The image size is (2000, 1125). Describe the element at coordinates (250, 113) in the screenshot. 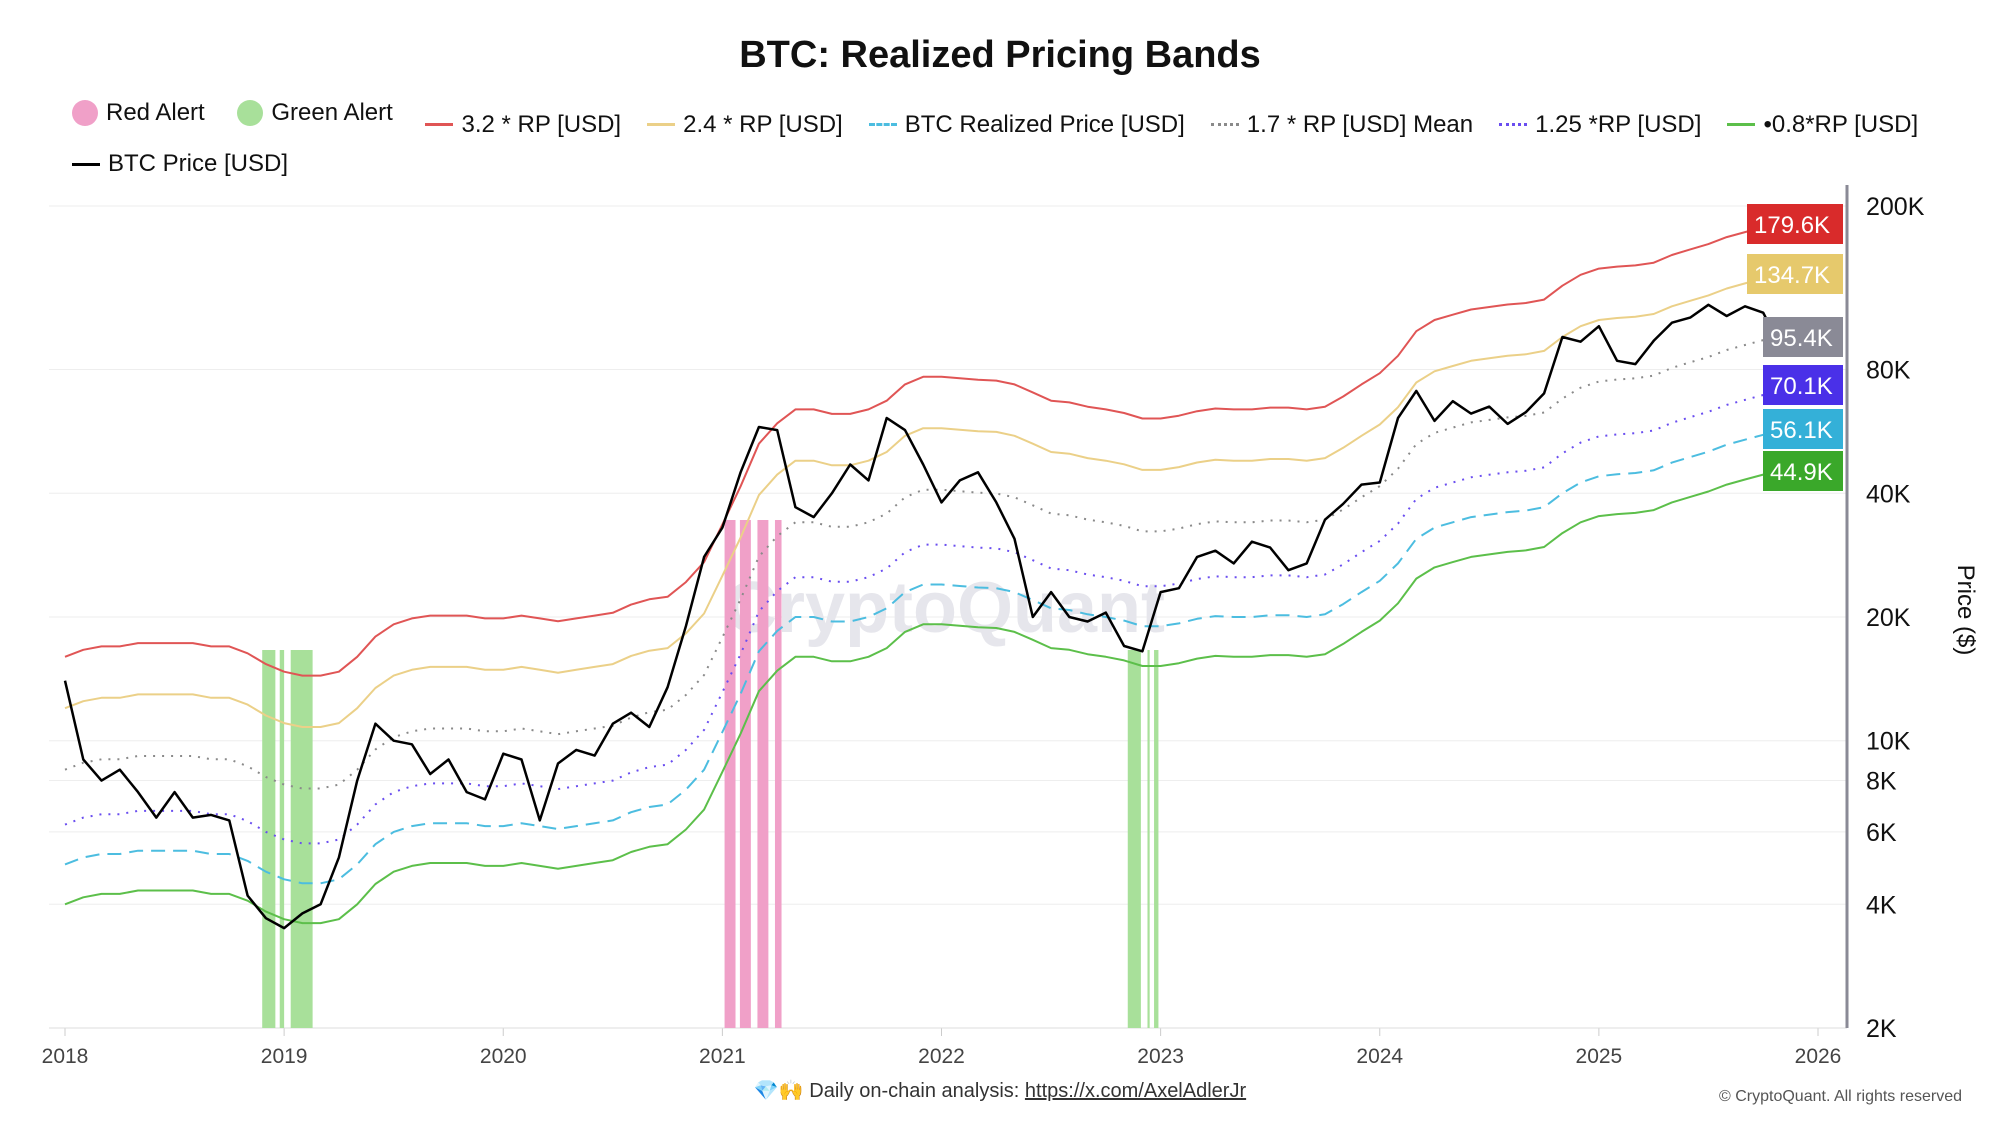

I see `green-alert-swatch` at that location.